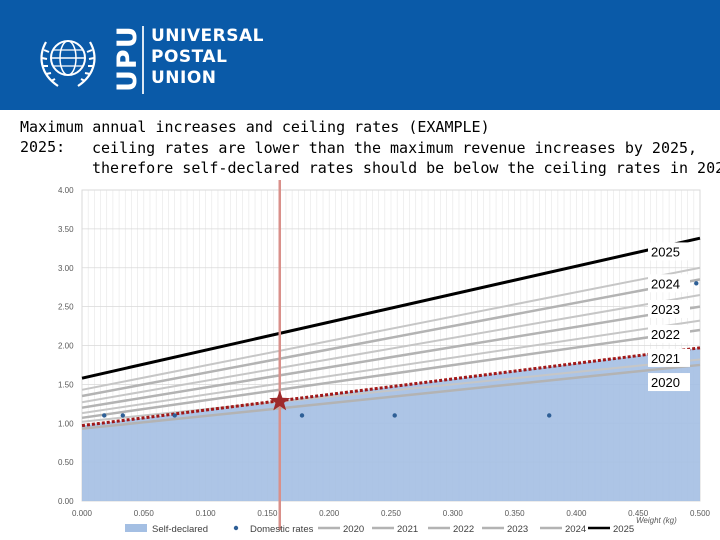  I want to click on upu-emblem-icon, so click(68, 63).